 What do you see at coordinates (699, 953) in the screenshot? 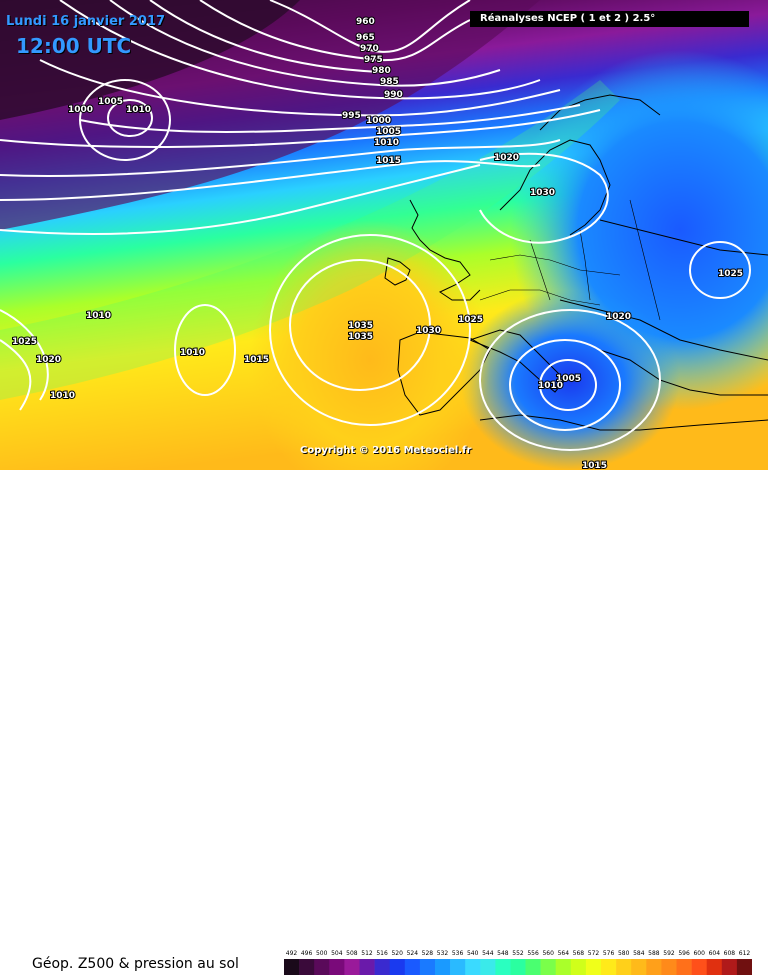
I see `scale-tick-label: 600` at bounding box center [699, 953].